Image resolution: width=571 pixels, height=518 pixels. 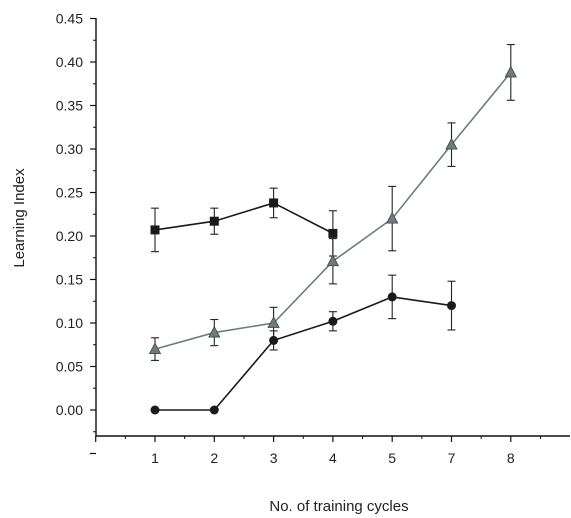 I want to click on y-tick-label: 0.05, so click(x=69, y=367).